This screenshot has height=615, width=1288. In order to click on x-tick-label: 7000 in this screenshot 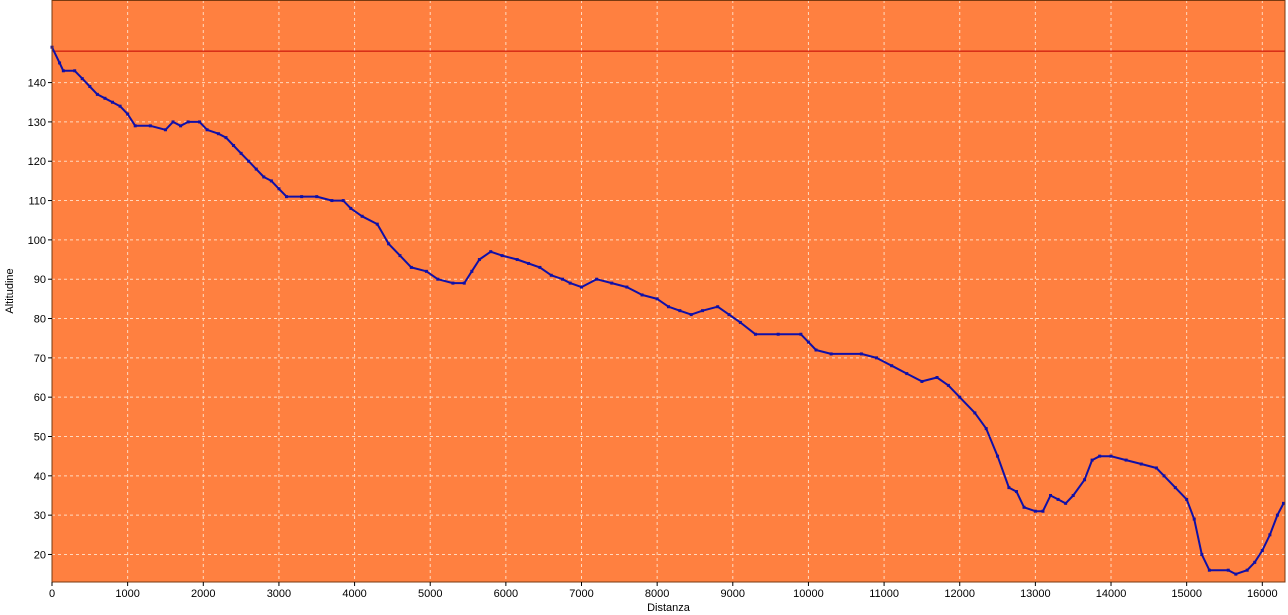, I will do `click(581, 594)`.